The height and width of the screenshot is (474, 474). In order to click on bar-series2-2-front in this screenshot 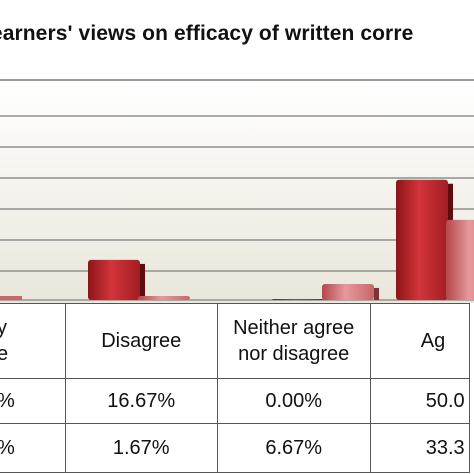, I will do `click(348, 291)`.